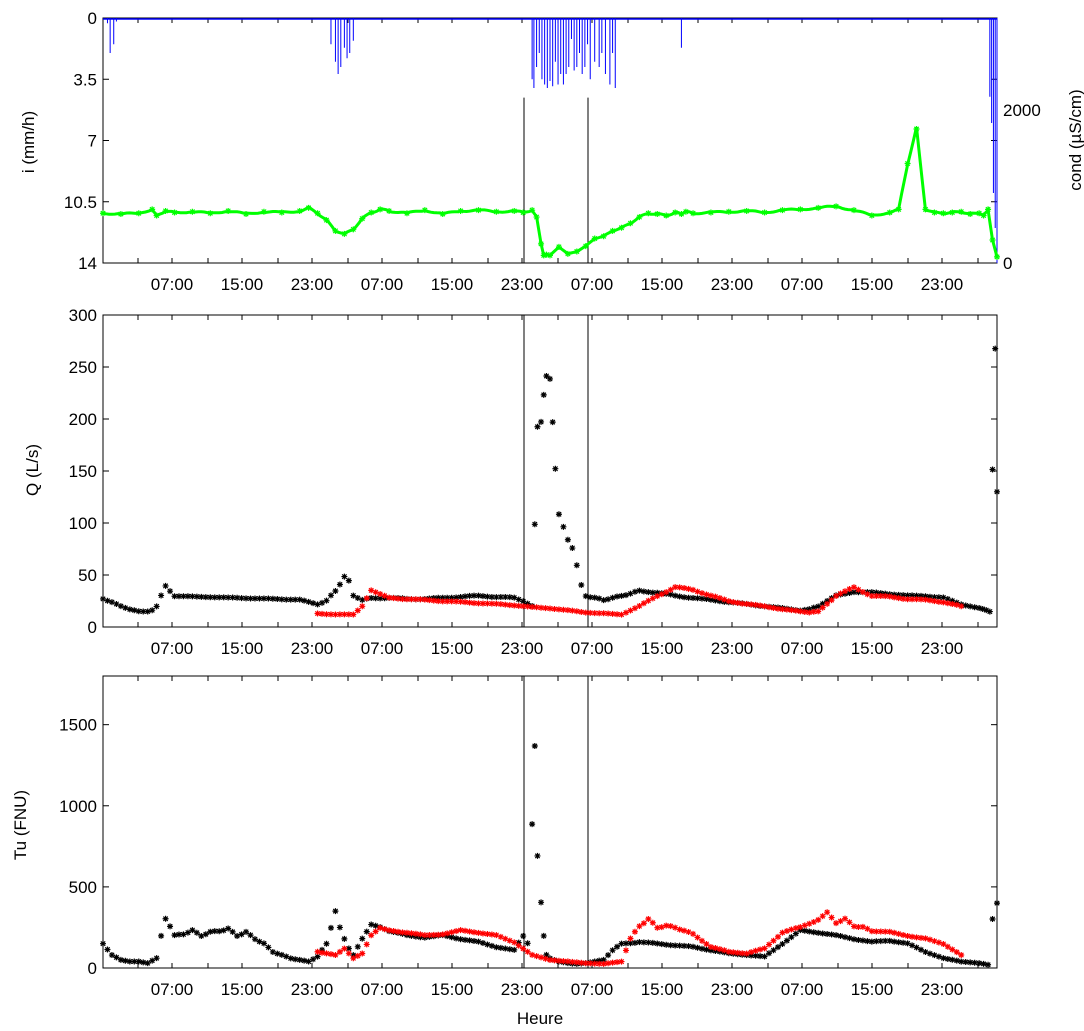 This screenshot has width=1084, height=1031. I want to click on bottom-ylabel: Tu (FNU), so click(20, 825).